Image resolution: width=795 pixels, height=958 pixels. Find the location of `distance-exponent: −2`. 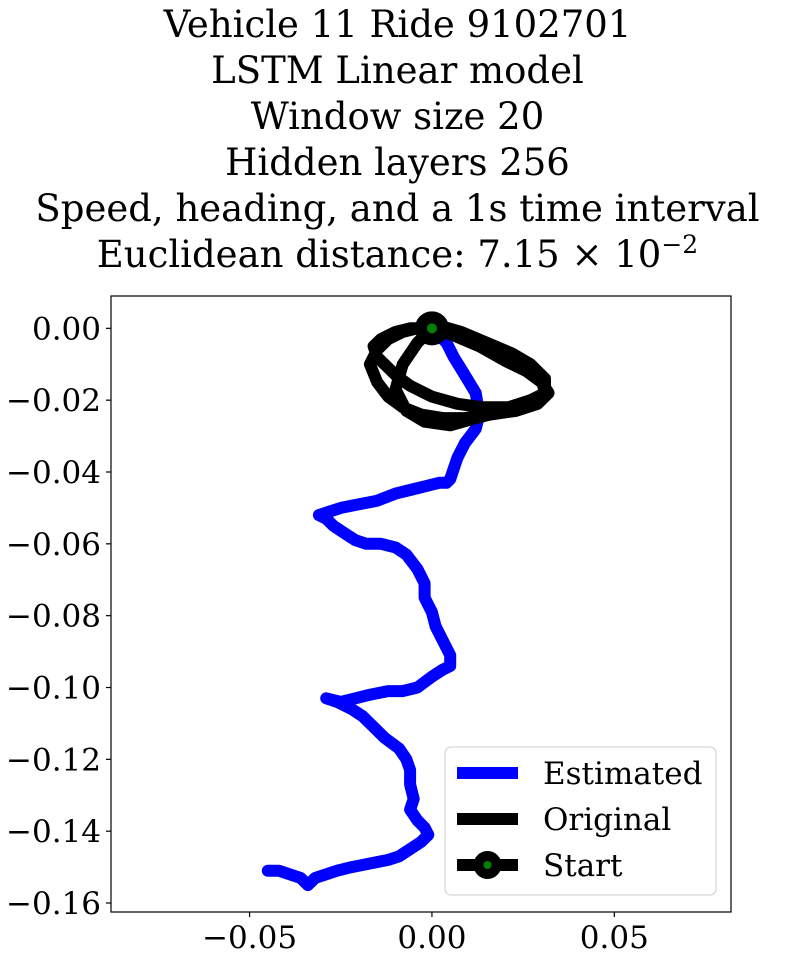

distance-exponent: −2 is located at coordinates (680, 244).